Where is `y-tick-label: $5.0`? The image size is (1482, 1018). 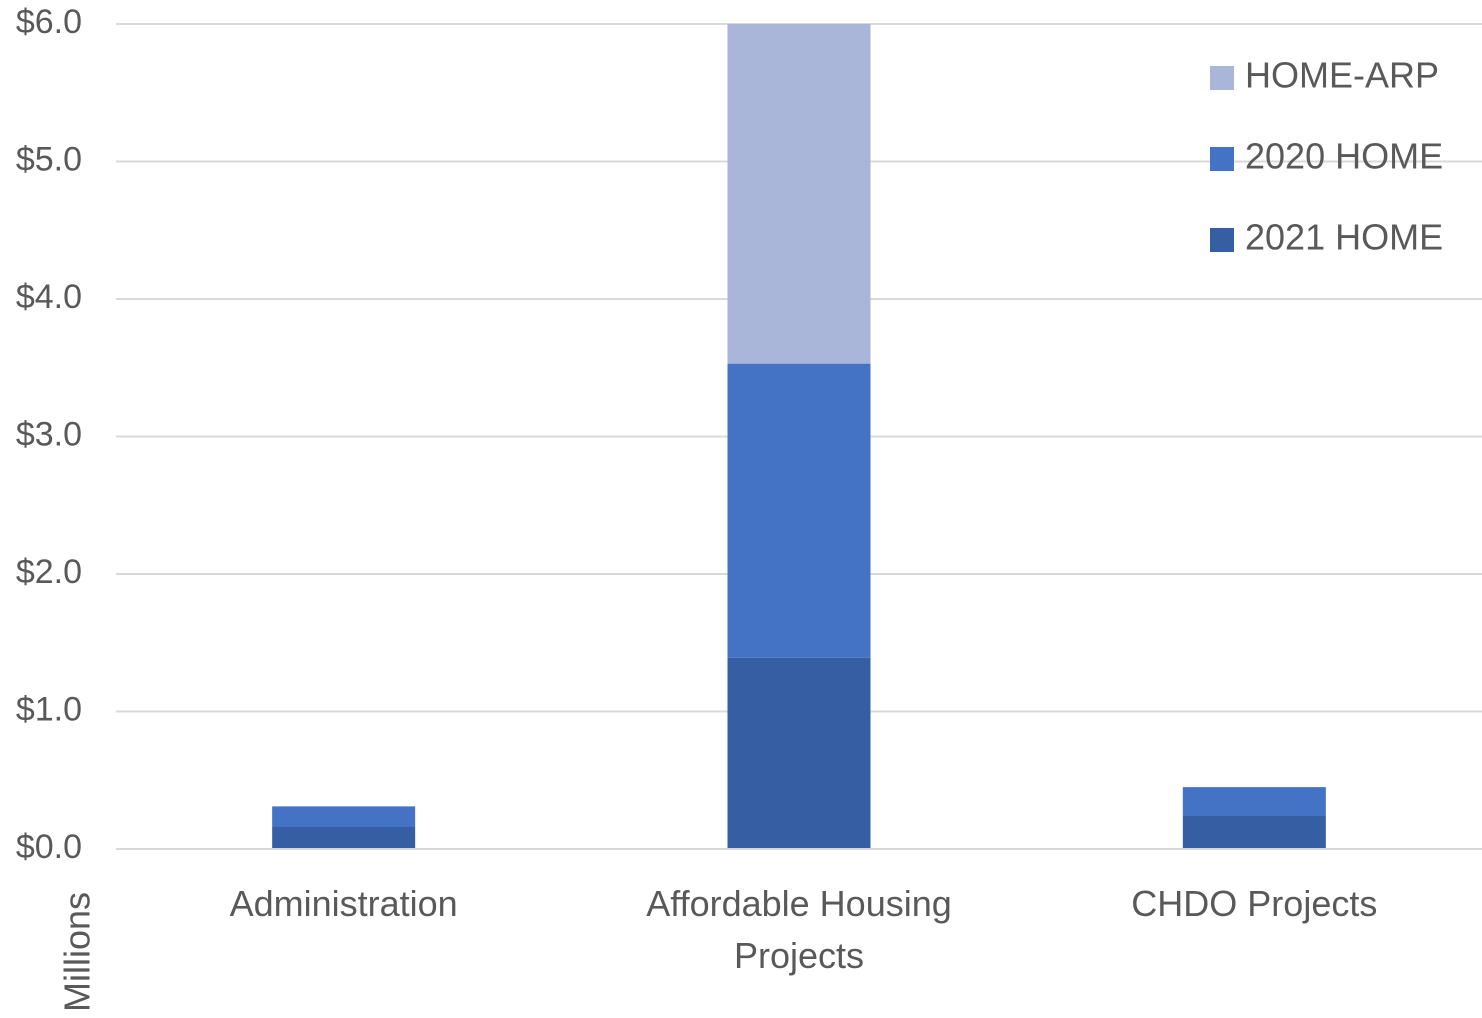 y-tick-label: $5.0 is located at coordinates (49, 159).